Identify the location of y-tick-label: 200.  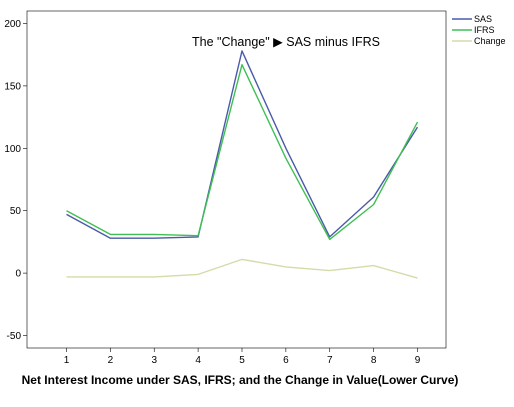
(12, 24).